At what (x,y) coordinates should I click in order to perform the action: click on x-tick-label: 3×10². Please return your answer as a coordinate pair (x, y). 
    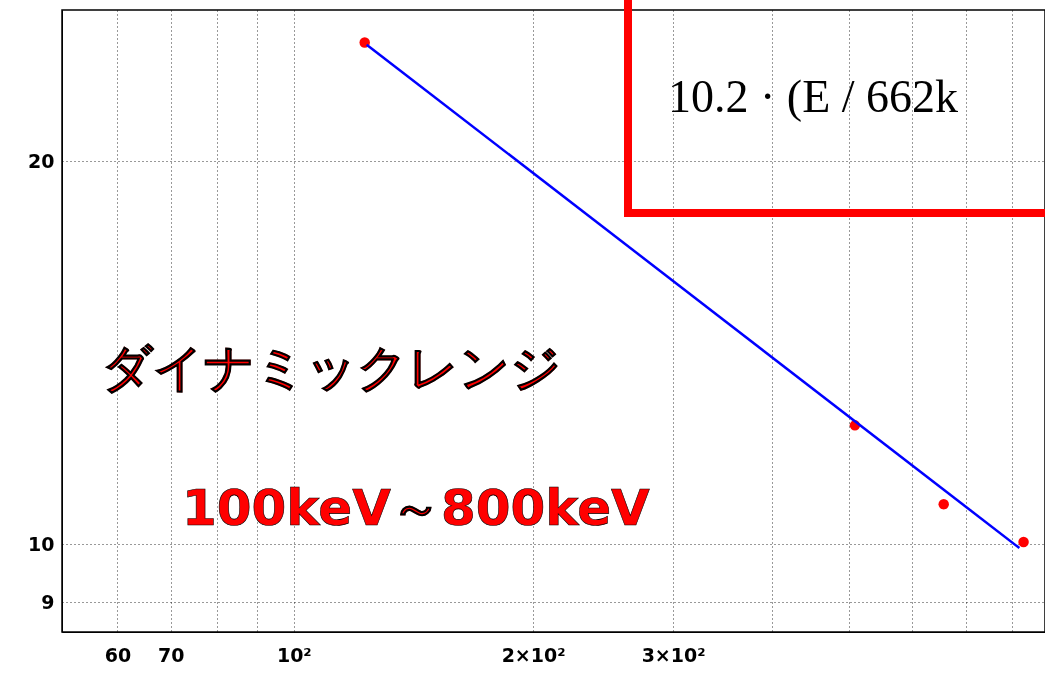
    Looking at the image, I should click on (673, 654).